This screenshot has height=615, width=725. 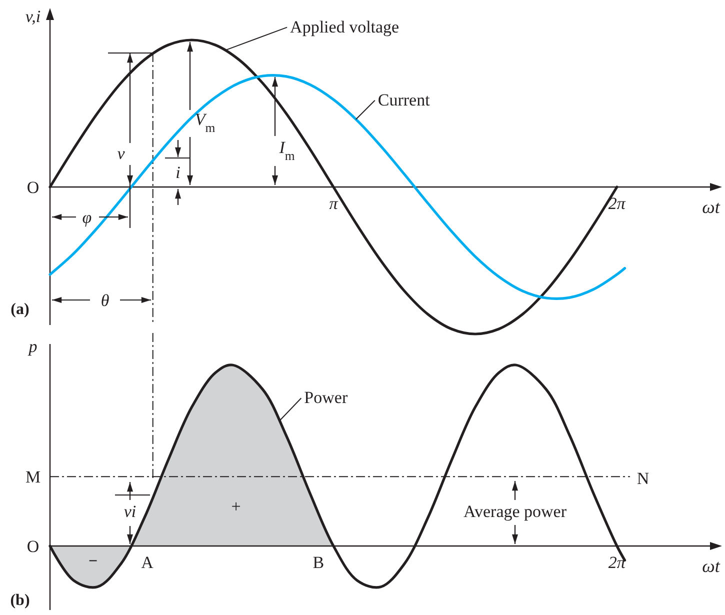 What do you see at coordinates (205, 122) in the screenshot?
I see `annotation: V$_{m}$` at bounding box center [205, 122].